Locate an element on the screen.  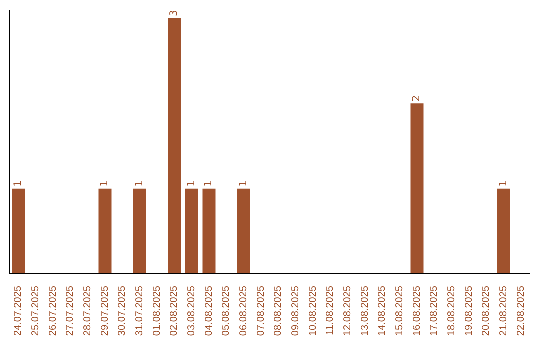
x-tick-label: 19.08.2025 is located at coordinates (469, 311).